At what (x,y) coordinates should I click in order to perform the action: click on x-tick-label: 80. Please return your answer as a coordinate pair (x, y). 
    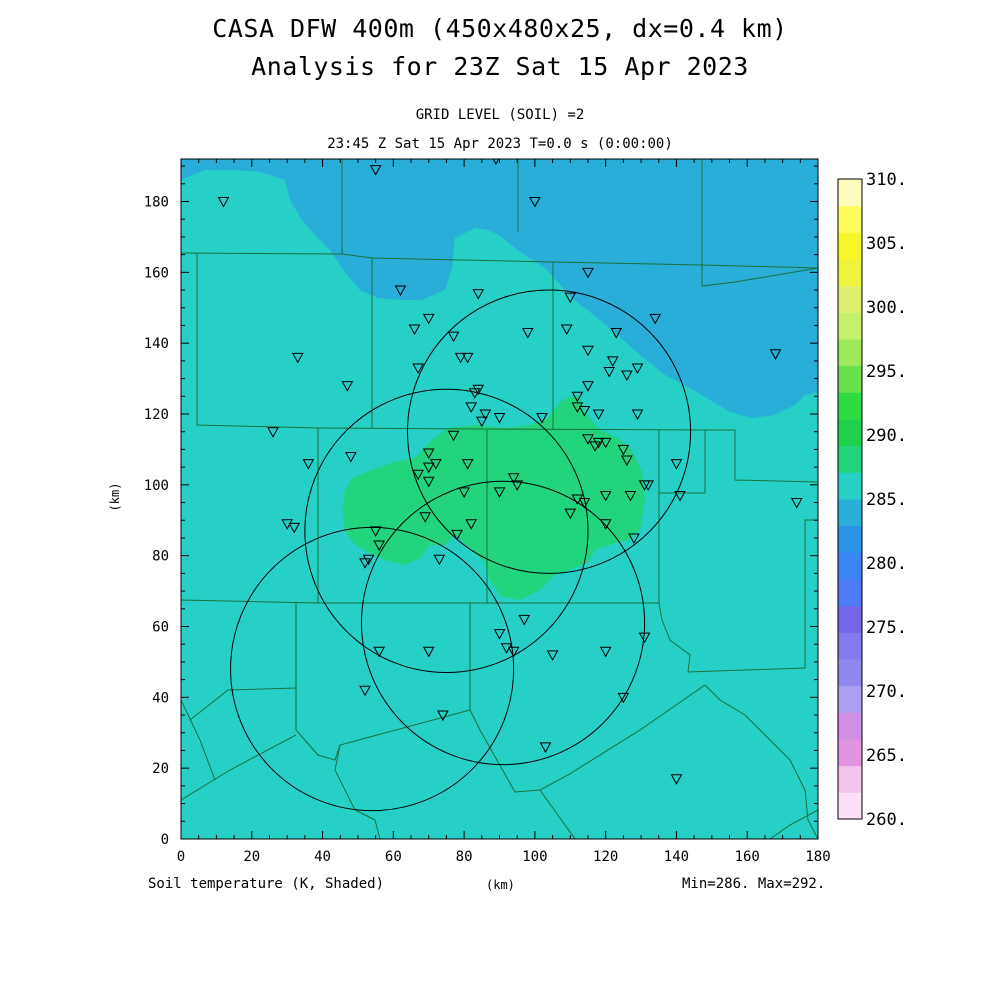
    Looking at the image, I should click on (464, 857).